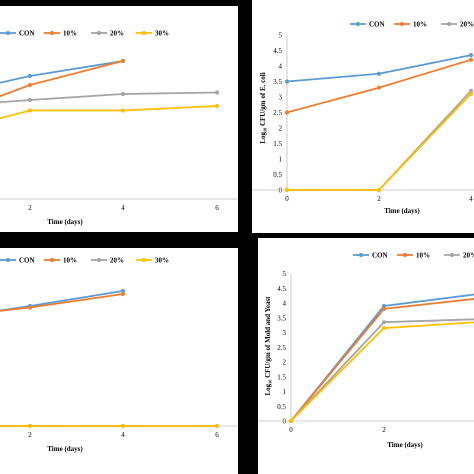  I want to click on series-line-CON, so click(382, 357).